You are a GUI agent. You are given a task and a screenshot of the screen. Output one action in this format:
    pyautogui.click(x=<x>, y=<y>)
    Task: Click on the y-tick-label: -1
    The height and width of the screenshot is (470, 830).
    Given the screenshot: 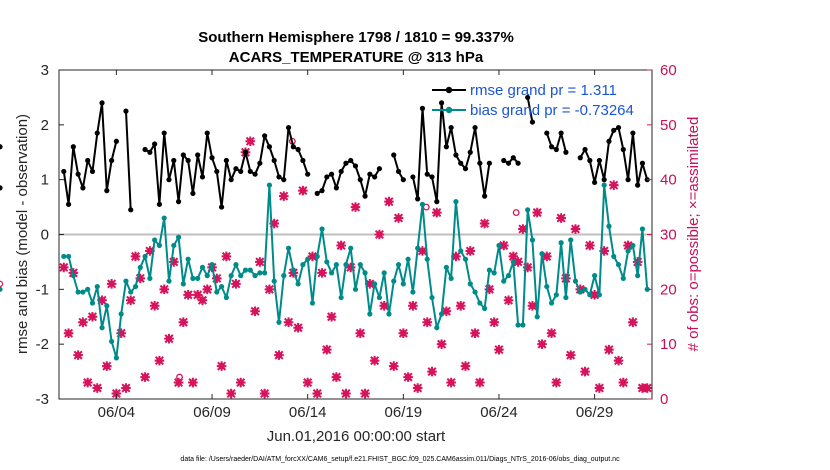 What is the action you would take?
    pyautogui.click(x=42, y=289)
    